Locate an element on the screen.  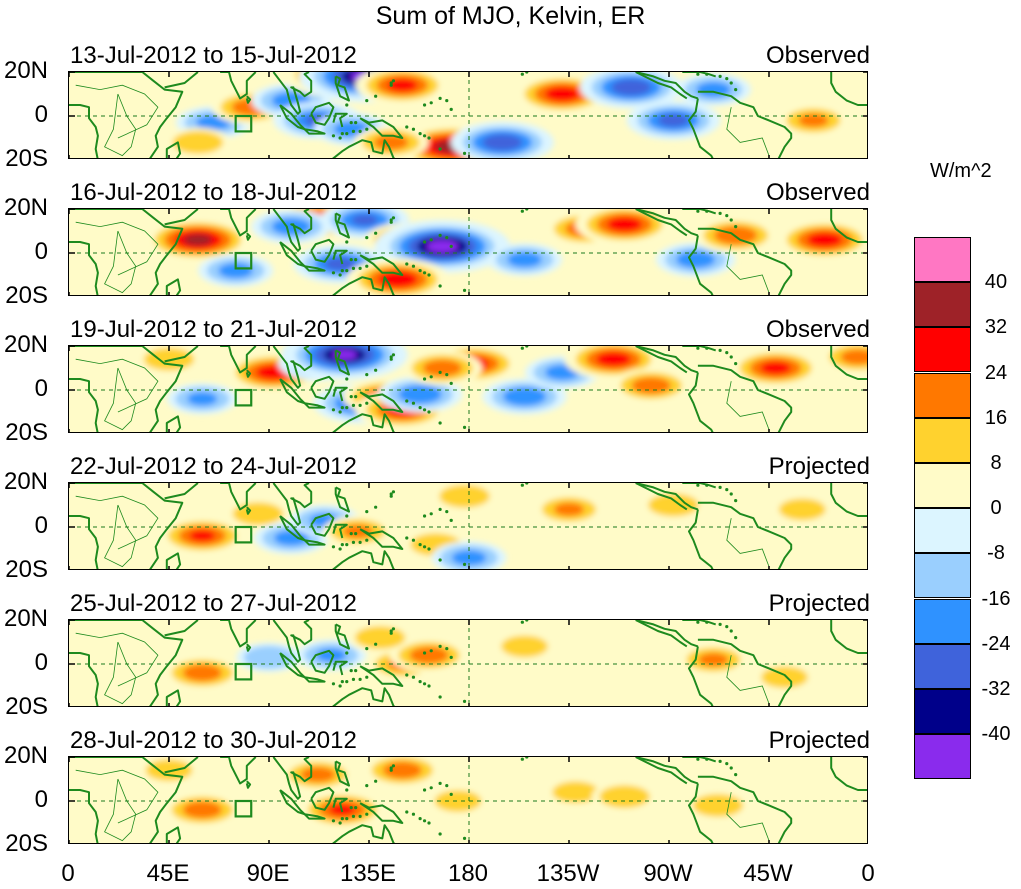
longitude-tick-label: 45W is located at coordinates (768, 873).